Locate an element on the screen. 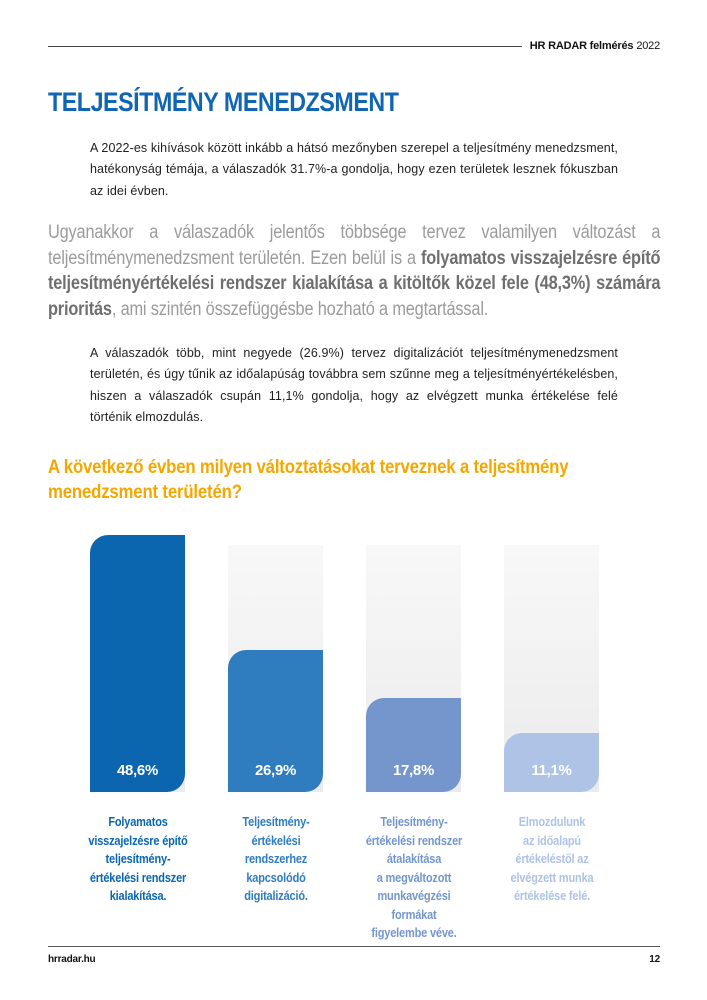  footer-site: hrradar.hu is located at coordinates (72, 959).